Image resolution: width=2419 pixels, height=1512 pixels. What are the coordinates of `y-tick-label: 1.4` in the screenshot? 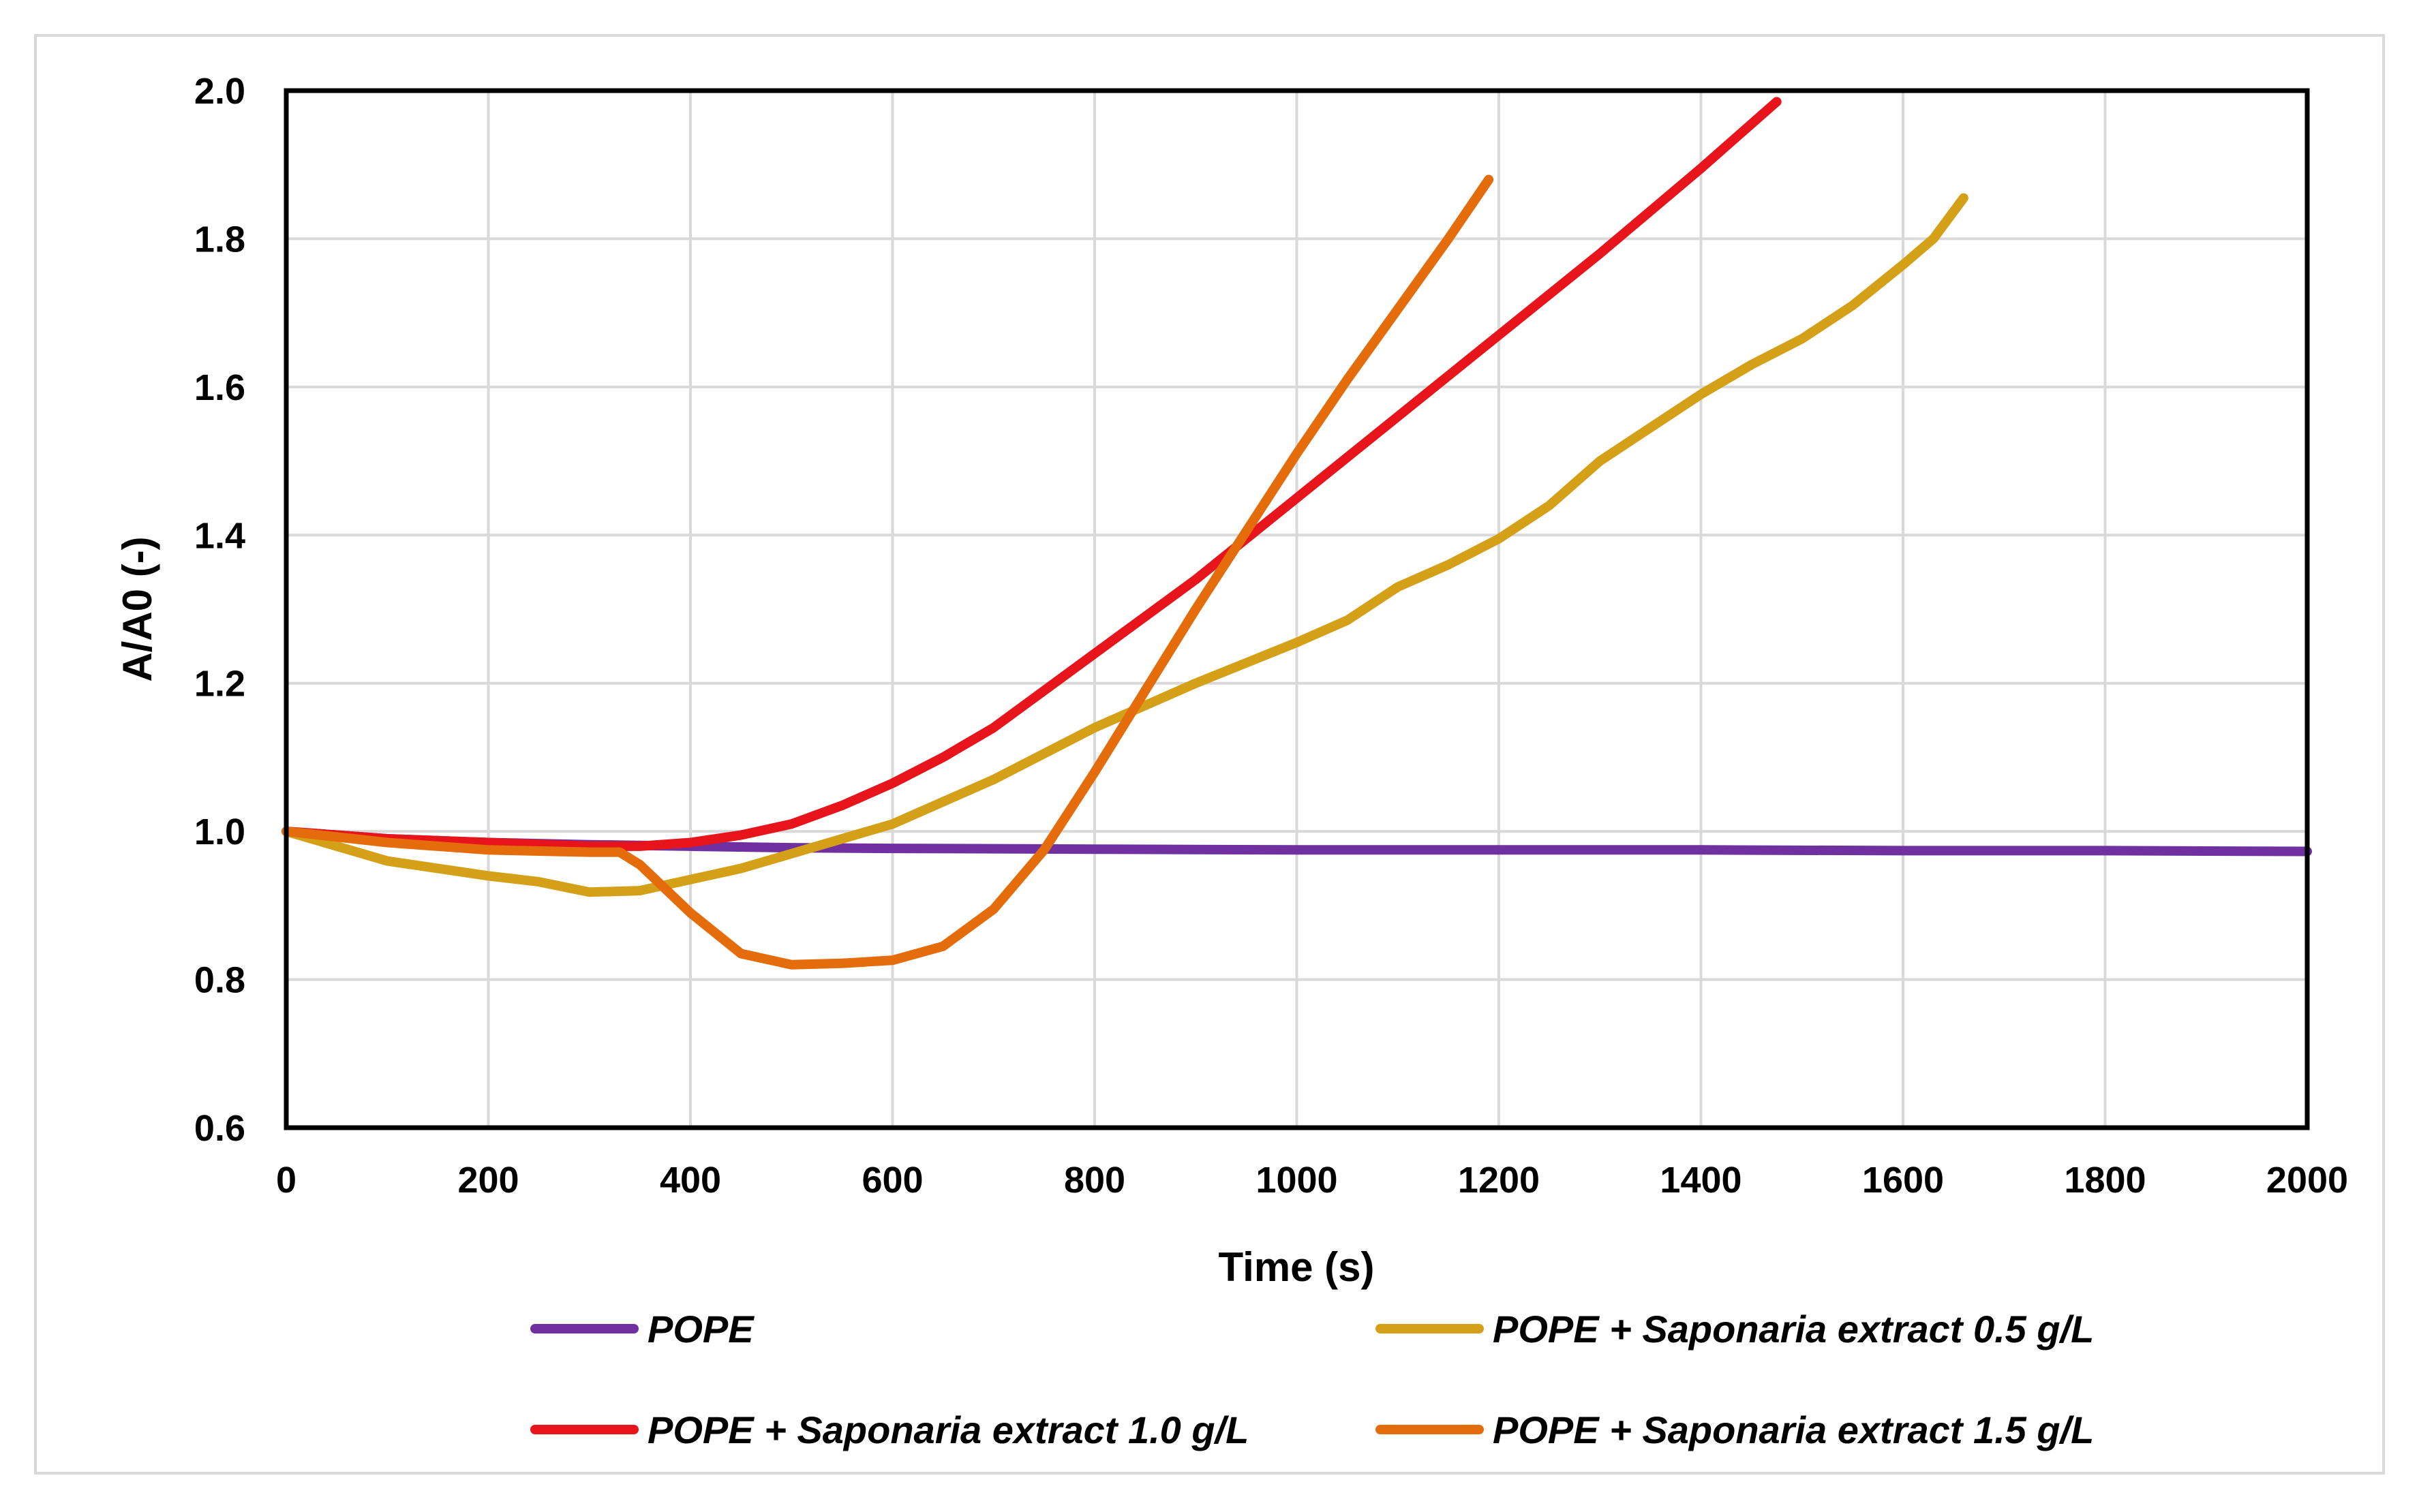 It's located at (219, 535).